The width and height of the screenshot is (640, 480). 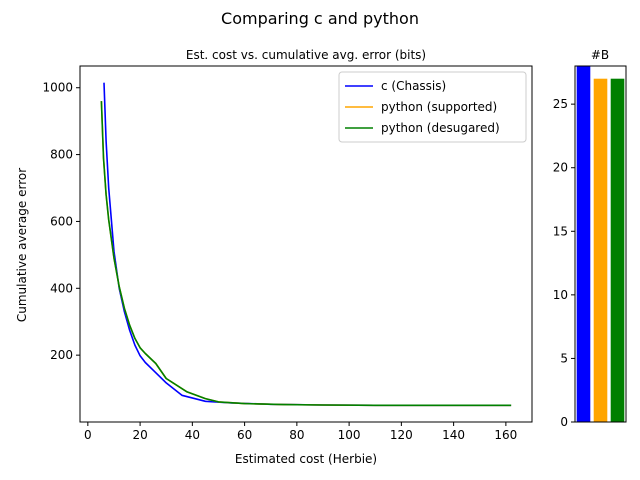 I want to click on bar-y-tick-label: 0, so click(x=564, y=422).